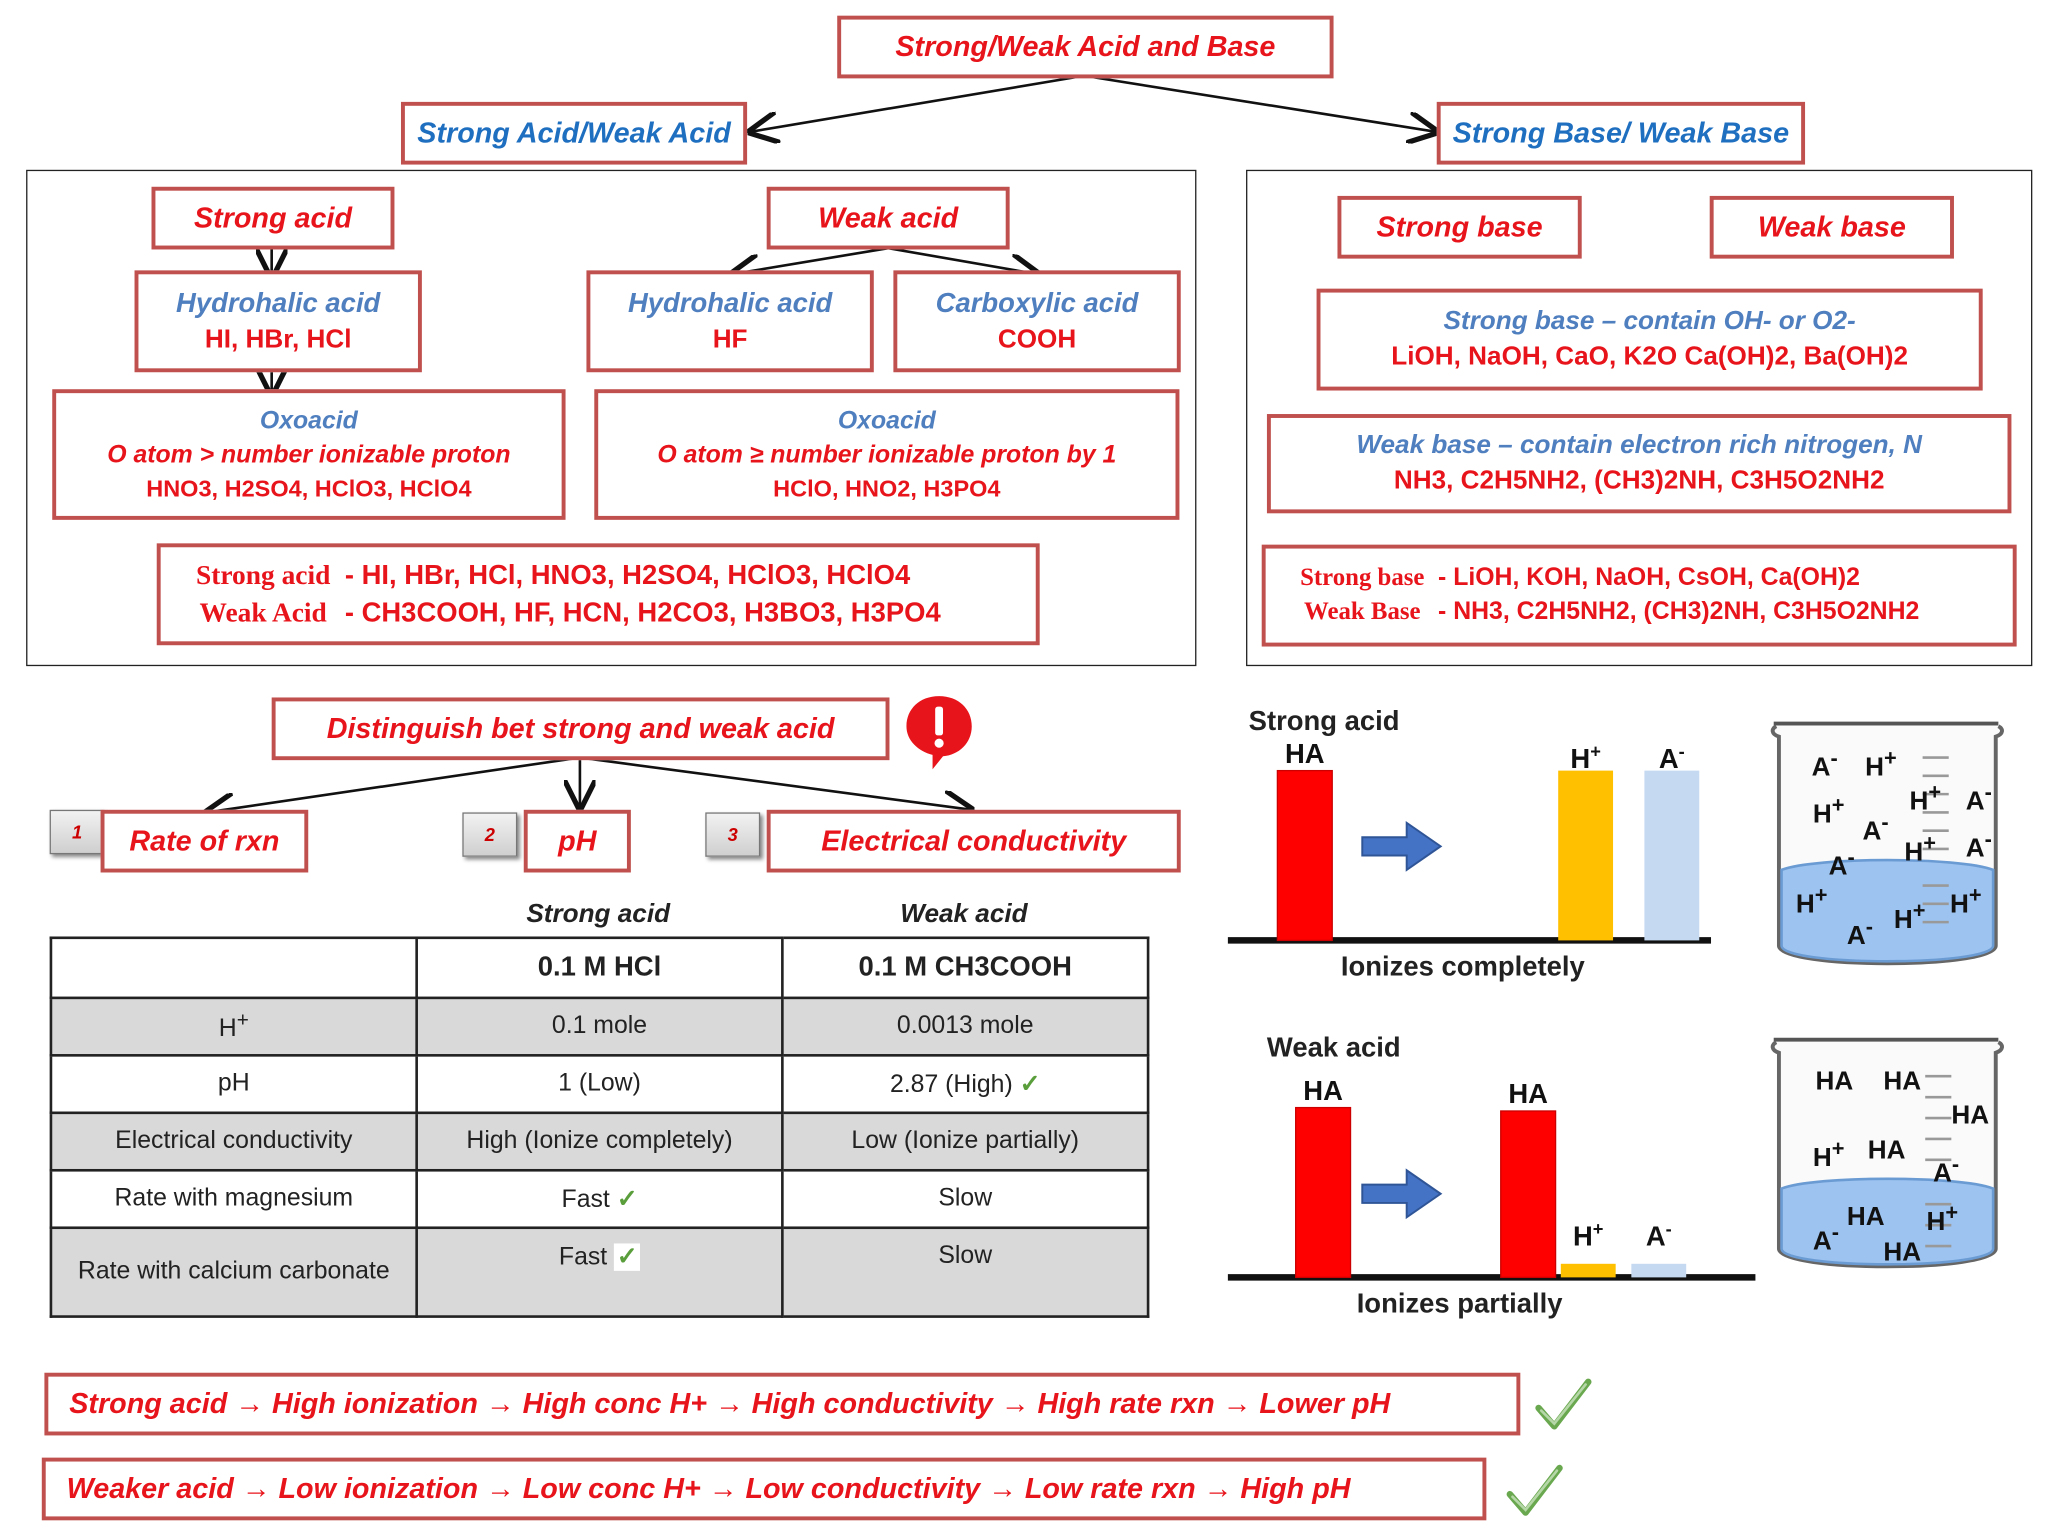 This screenshot has height=1536, width=2048. I want to click on strong-acid-box: Strong acid, so click(273, 218).